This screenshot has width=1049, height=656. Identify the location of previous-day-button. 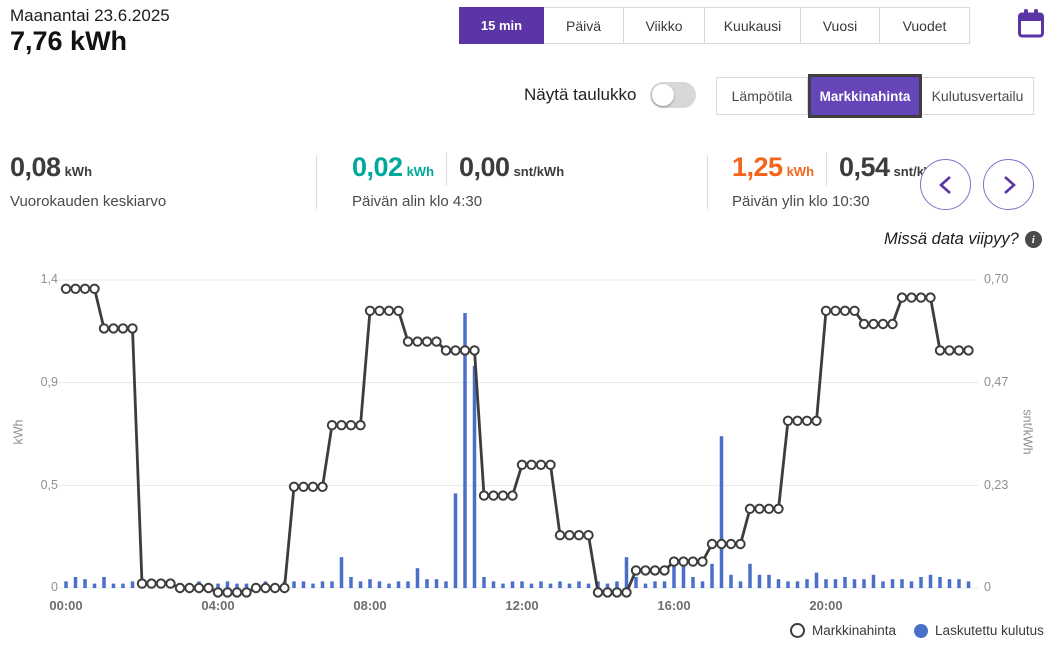
(945, 184).